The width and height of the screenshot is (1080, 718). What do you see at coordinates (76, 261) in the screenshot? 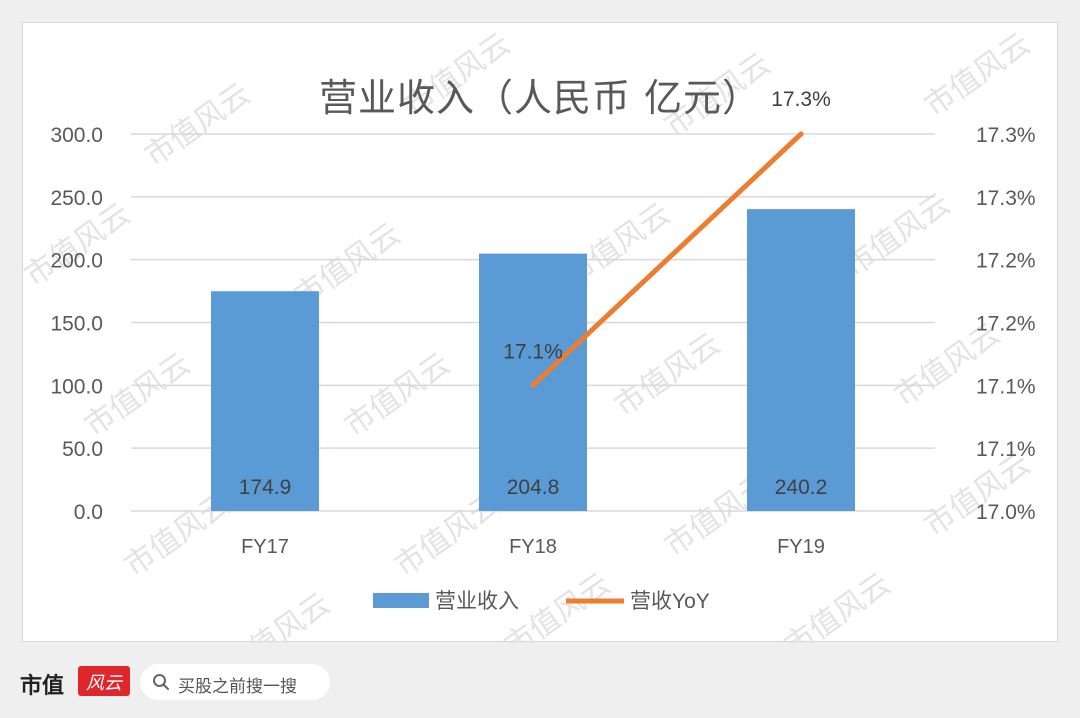
I see `y-left-tick-label: 200.0` at bounding box center [76, 261].